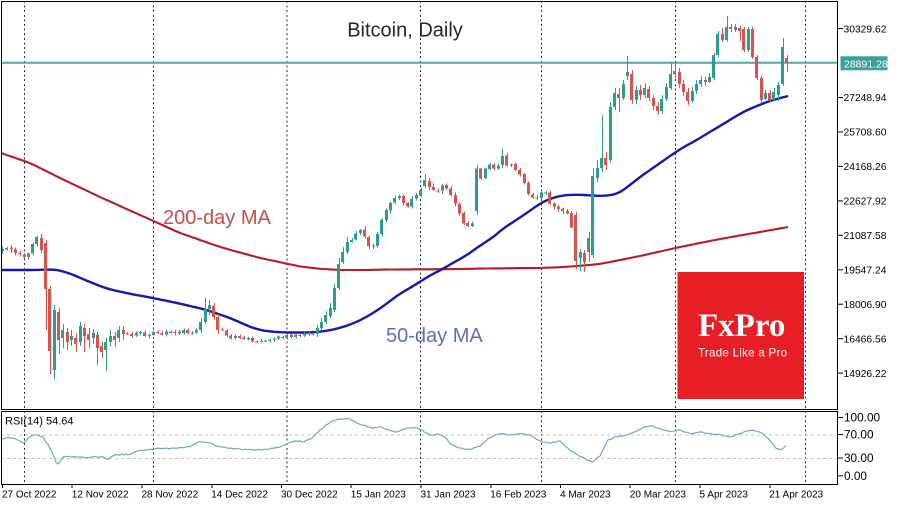 This screenshot has height=506, width=900. I want to click on svg-text: 5 Apr 2023, so click(724, 494).